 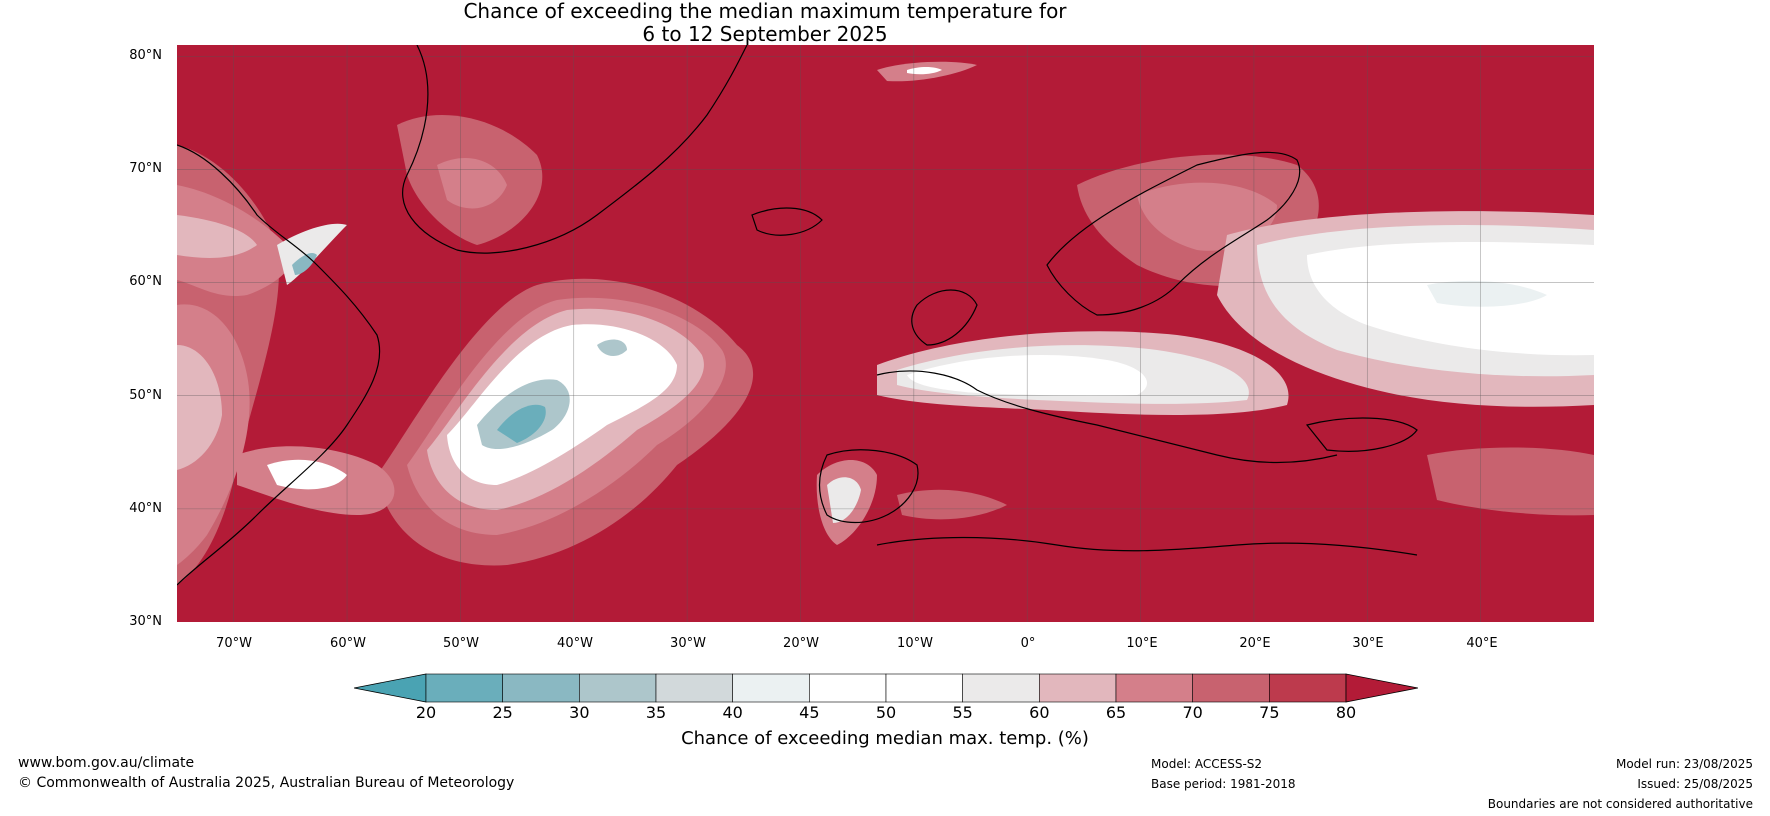 I want to click on footer-model: Model: ACCESS-S2, so click(x=1207, y=764).